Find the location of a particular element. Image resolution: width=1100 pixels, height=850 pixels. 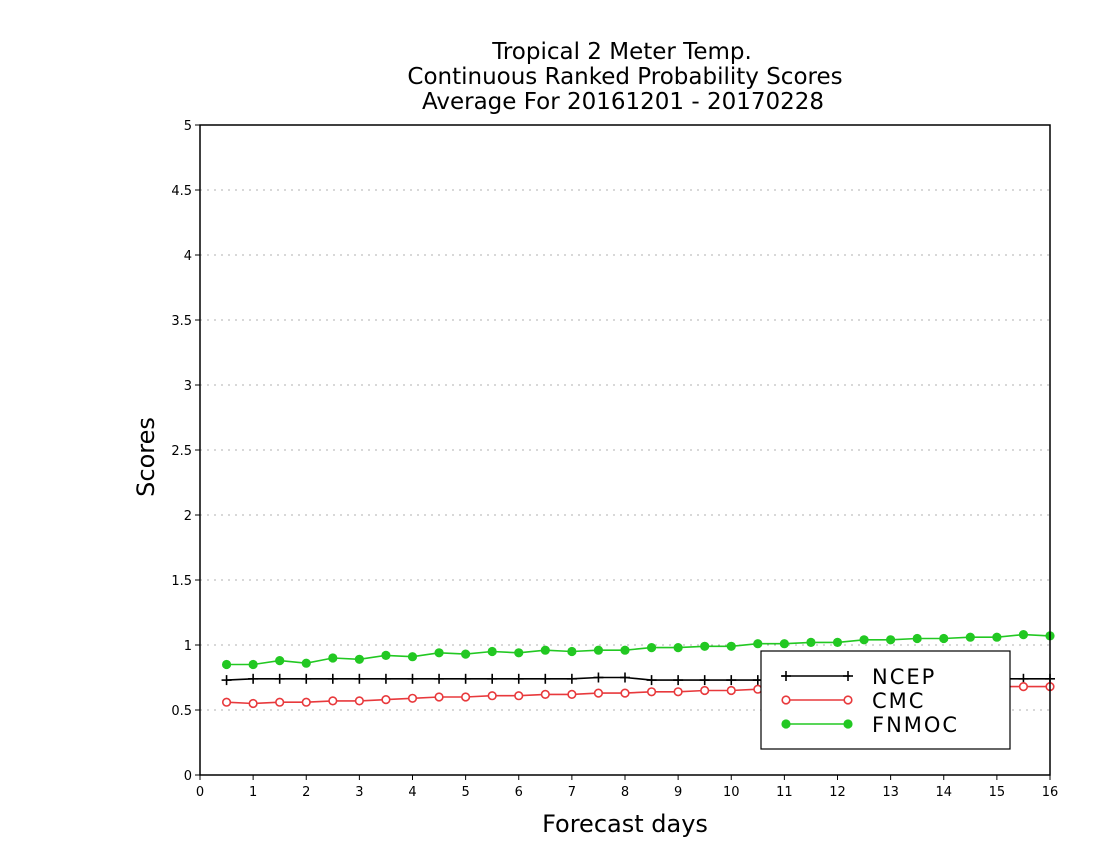

y-tick-label: 3 is located at coordinates (188, 386).